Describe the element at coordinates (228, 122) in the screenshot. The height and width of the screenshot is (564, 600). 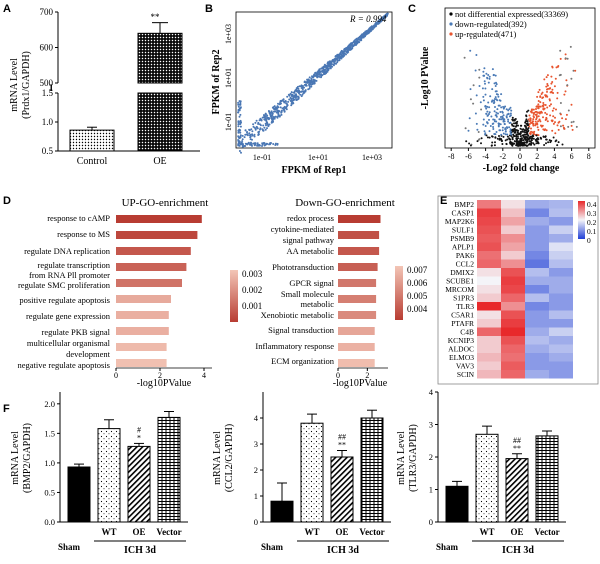
I see `panel-b-ytick-1: 1e-01` at that location.